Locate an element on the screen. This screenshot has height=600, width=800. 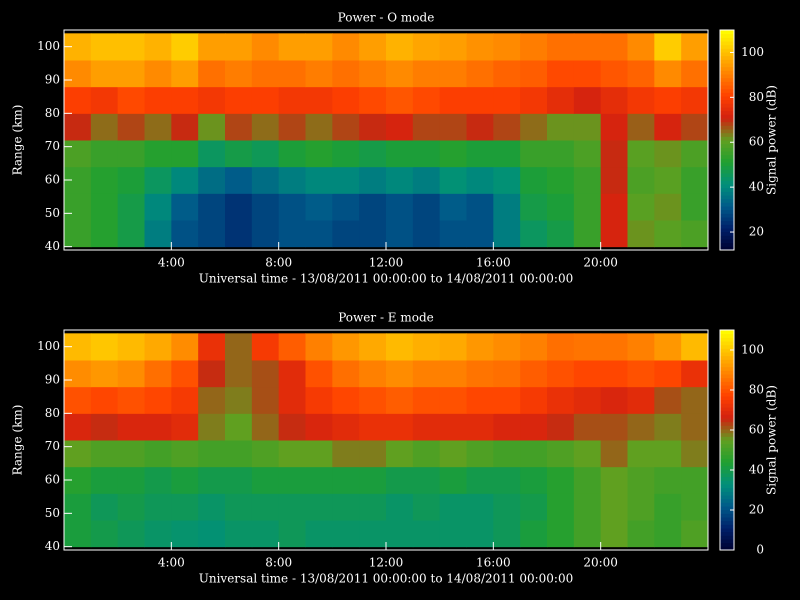
x-tick-label: 16:00 is located at coordinates (493, 263).